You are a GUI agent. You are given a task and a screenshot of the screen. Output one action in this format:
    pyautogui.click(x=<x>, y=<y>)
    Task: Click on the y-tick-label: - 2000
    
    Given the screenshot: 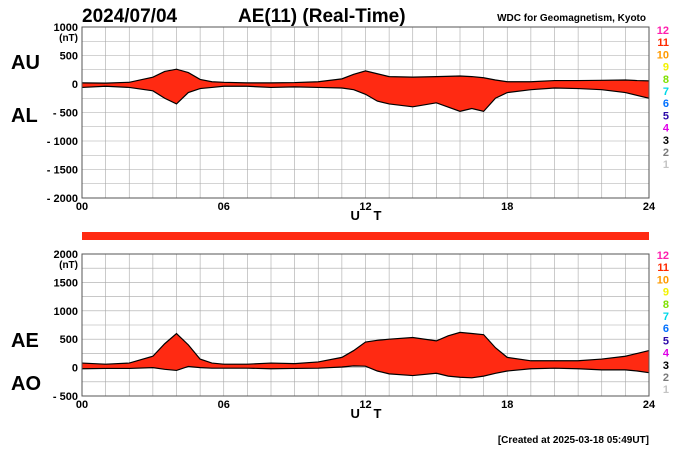 What is the action you would take?
    pyautogui.click(x=62, y=199)
    